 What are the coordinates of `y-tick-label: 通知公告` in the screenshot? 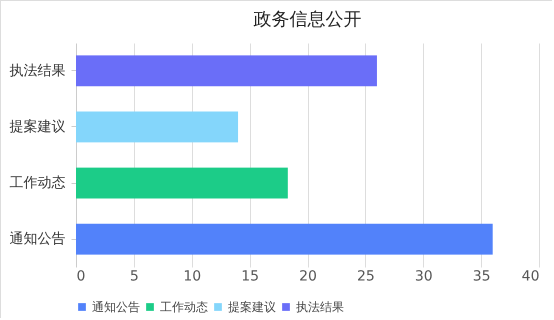 It's located at (38, 239).